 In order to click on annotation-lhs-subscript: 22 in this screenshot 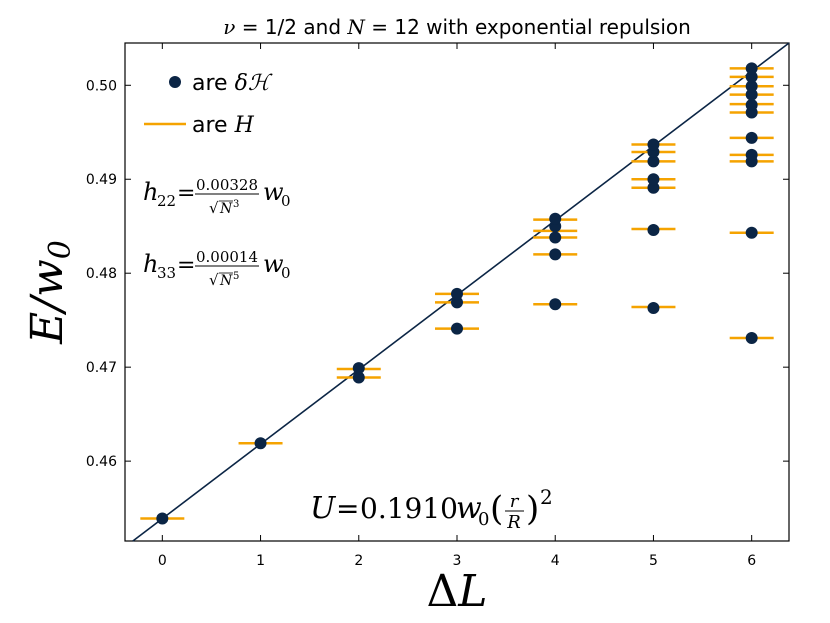, I will do `click(166, 201)`.